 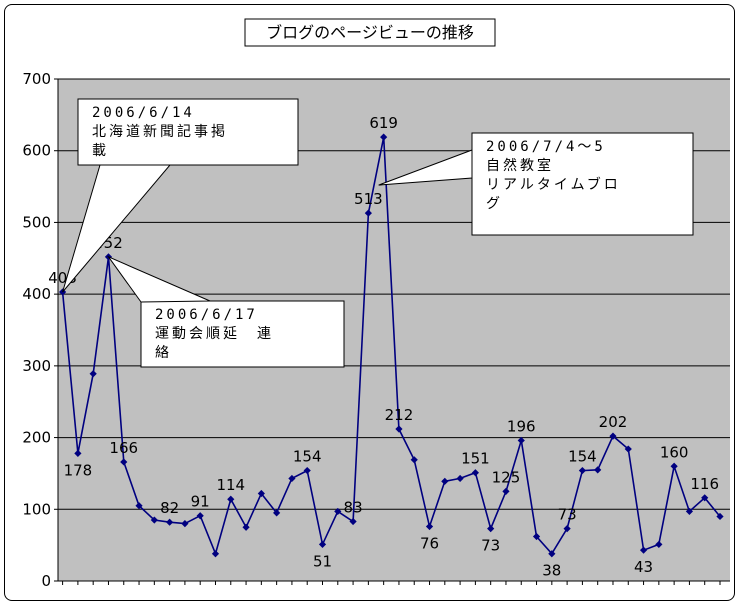 I want to click on data-label: 76, so click(x=429, y=543).